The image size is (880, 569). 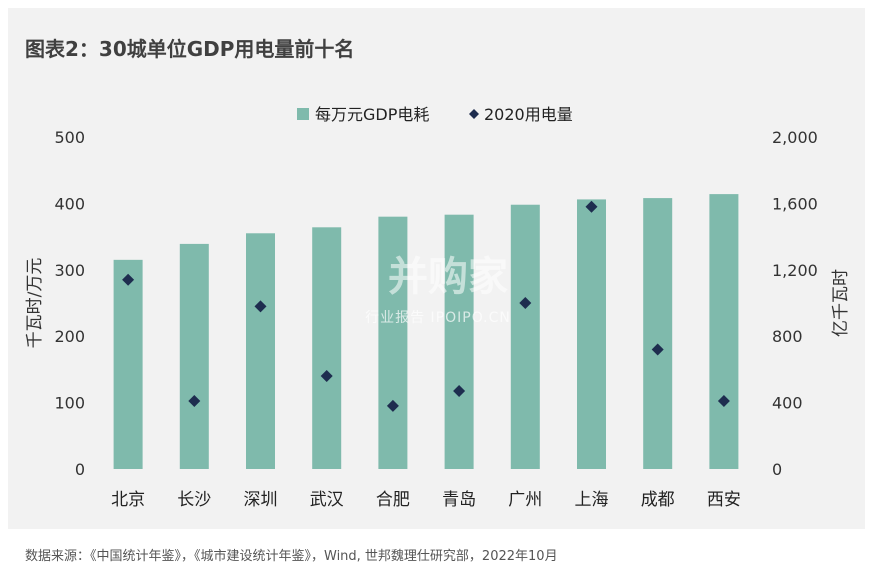 I want to click on chart-title: 图表2：30城单位GDP用电量前十名, so click(x=190, y=49).